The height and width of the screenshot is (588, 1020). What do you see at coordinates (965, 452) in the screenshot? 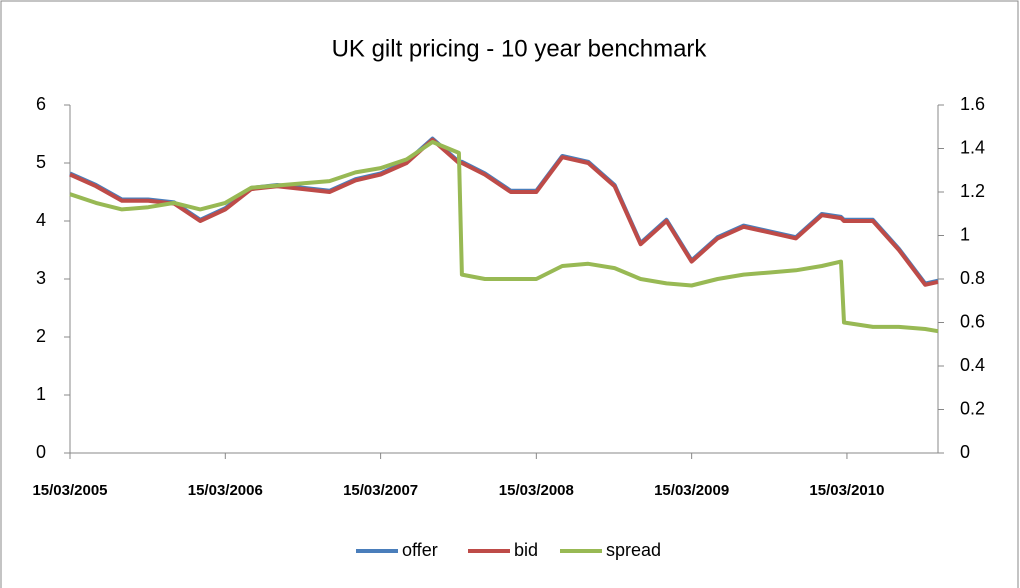
I see `y2-tick-label: 0` at bounding box center [965, 452].